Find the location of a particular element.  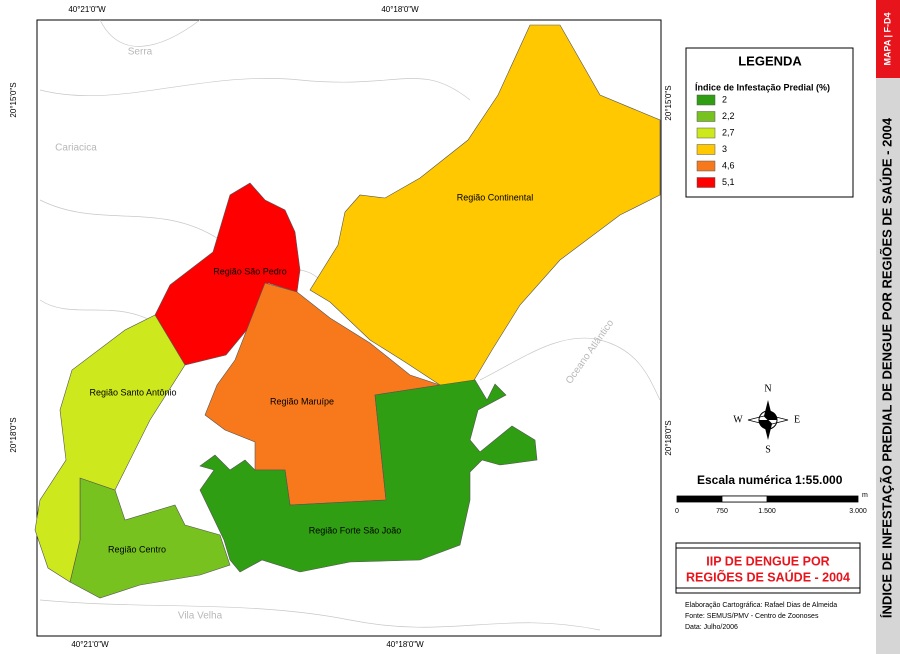

compass-s: S is located at coordinates (768, 449).